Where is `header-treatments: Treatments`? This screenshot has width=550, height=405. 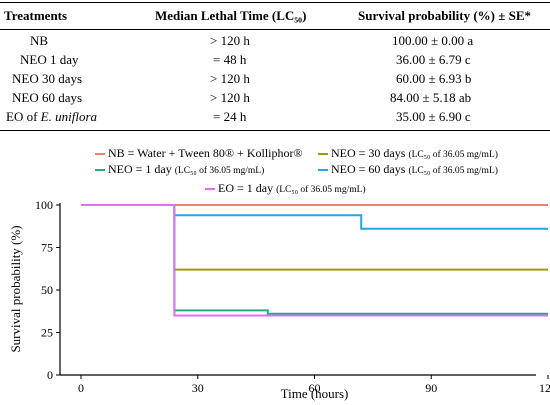 header-treatments: Treatments is located at coordinates (36, 15).